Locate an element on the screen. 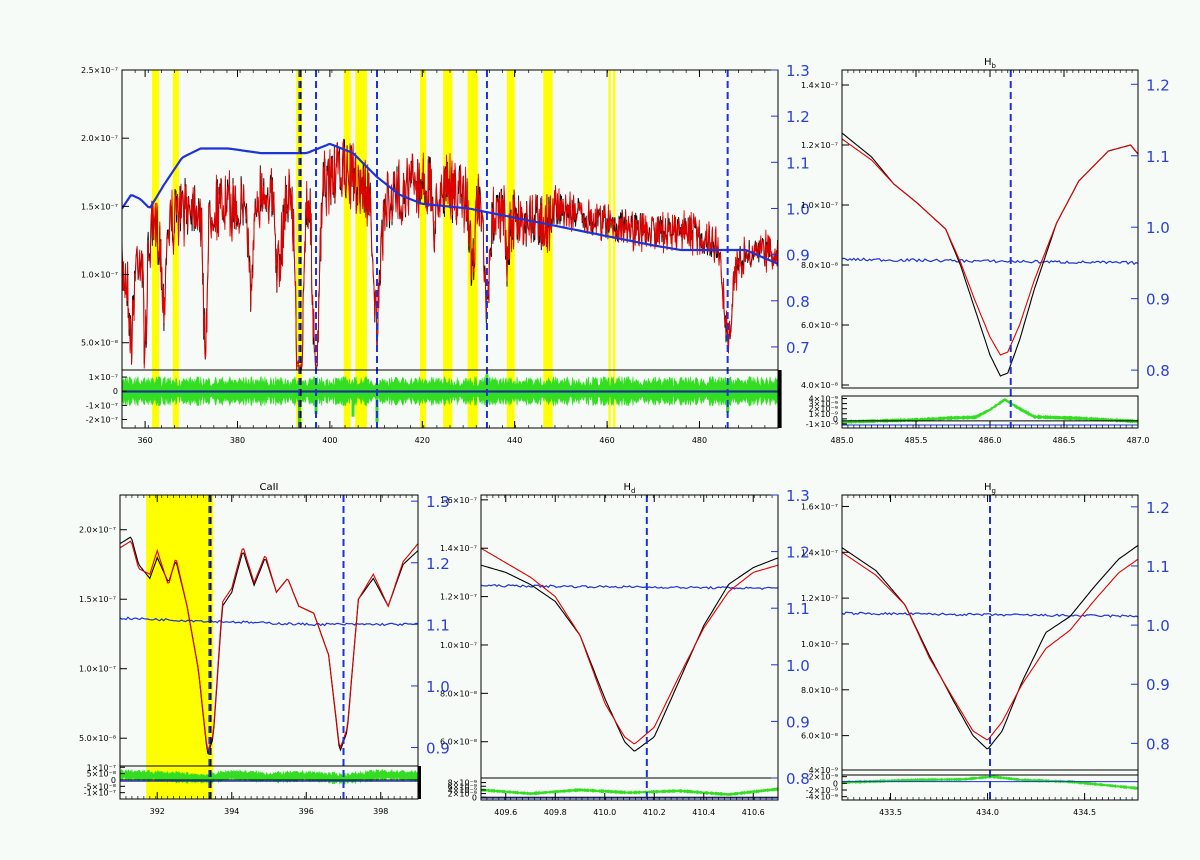 Image resolution: width=1200 pixels, height=860 pixels. residual-tick-label-2: 0 is located at coordinates (113, 780).